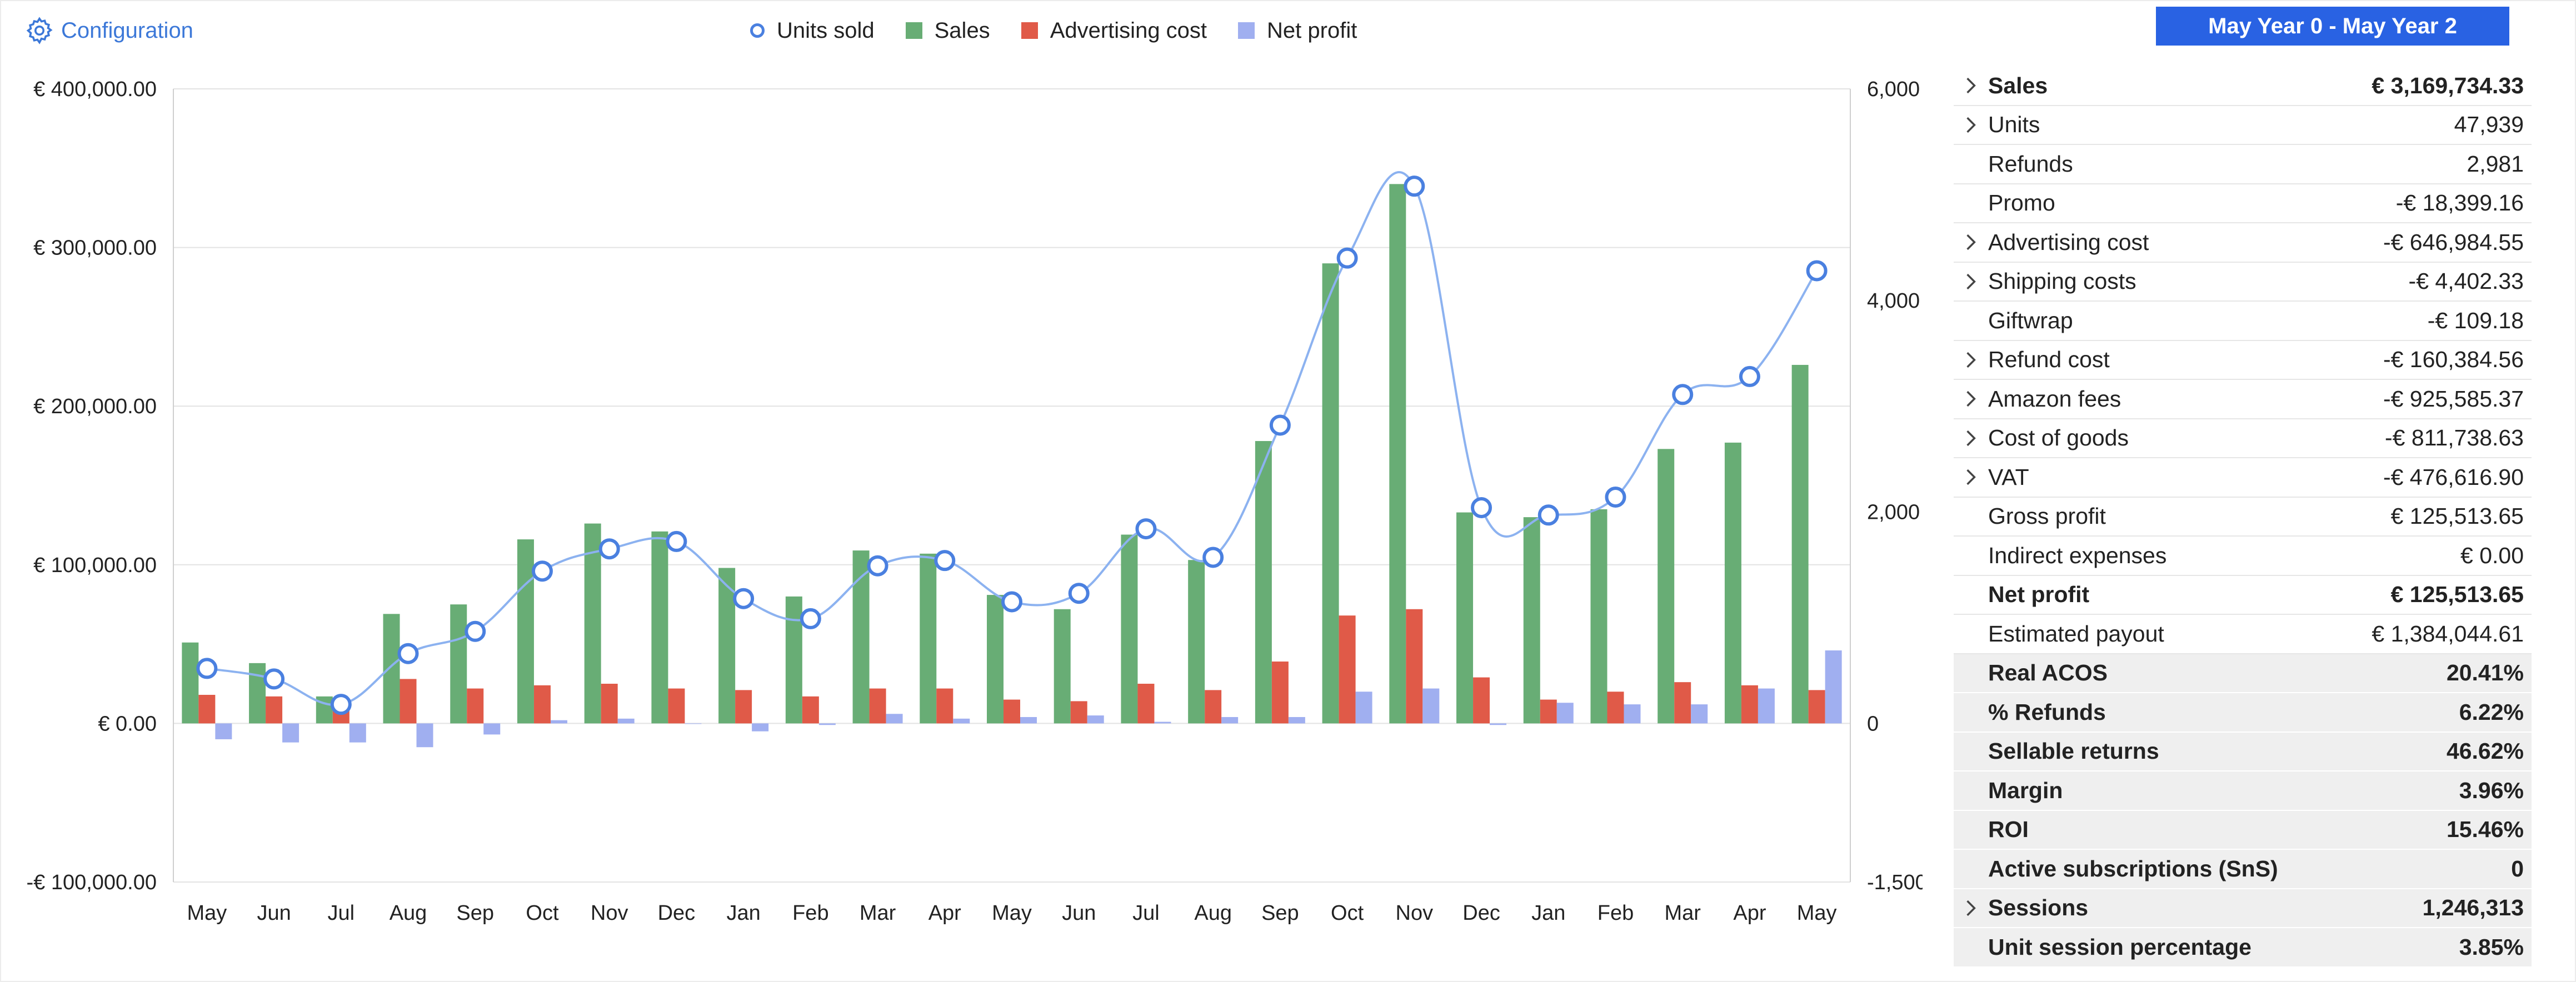 This screenshot has height=982, width=2576. I want to click on summary-value: -€ 160,384.56, so click(2453, 360).